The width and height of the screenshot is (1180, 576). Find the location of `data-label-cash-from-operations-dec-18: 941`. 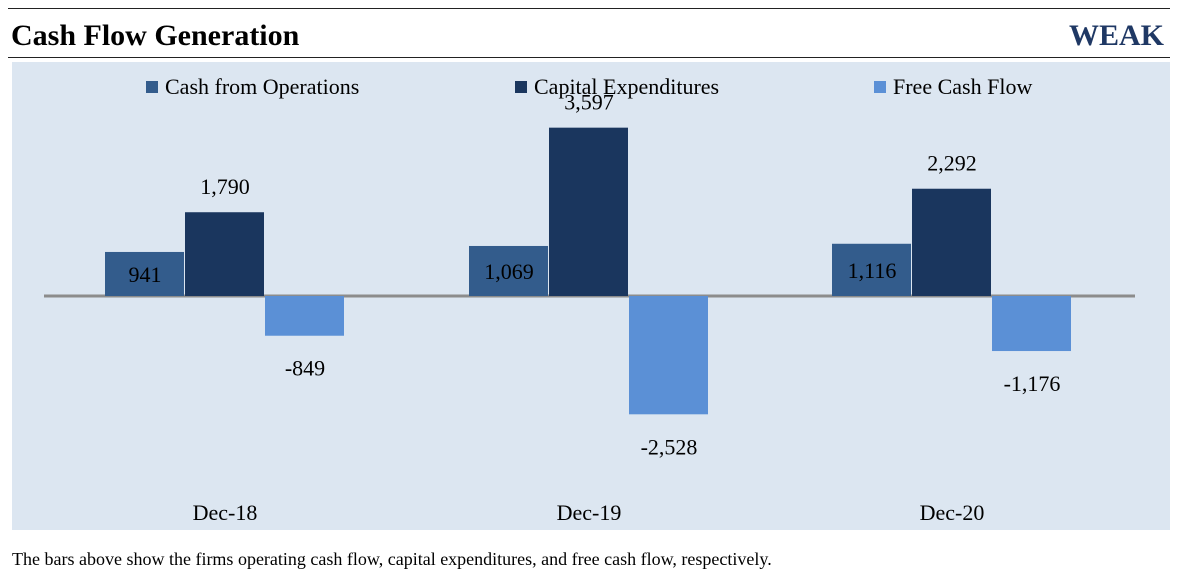

data-label-cash-from-operations-dec-18: 941 is located at coordinates (145, 274).